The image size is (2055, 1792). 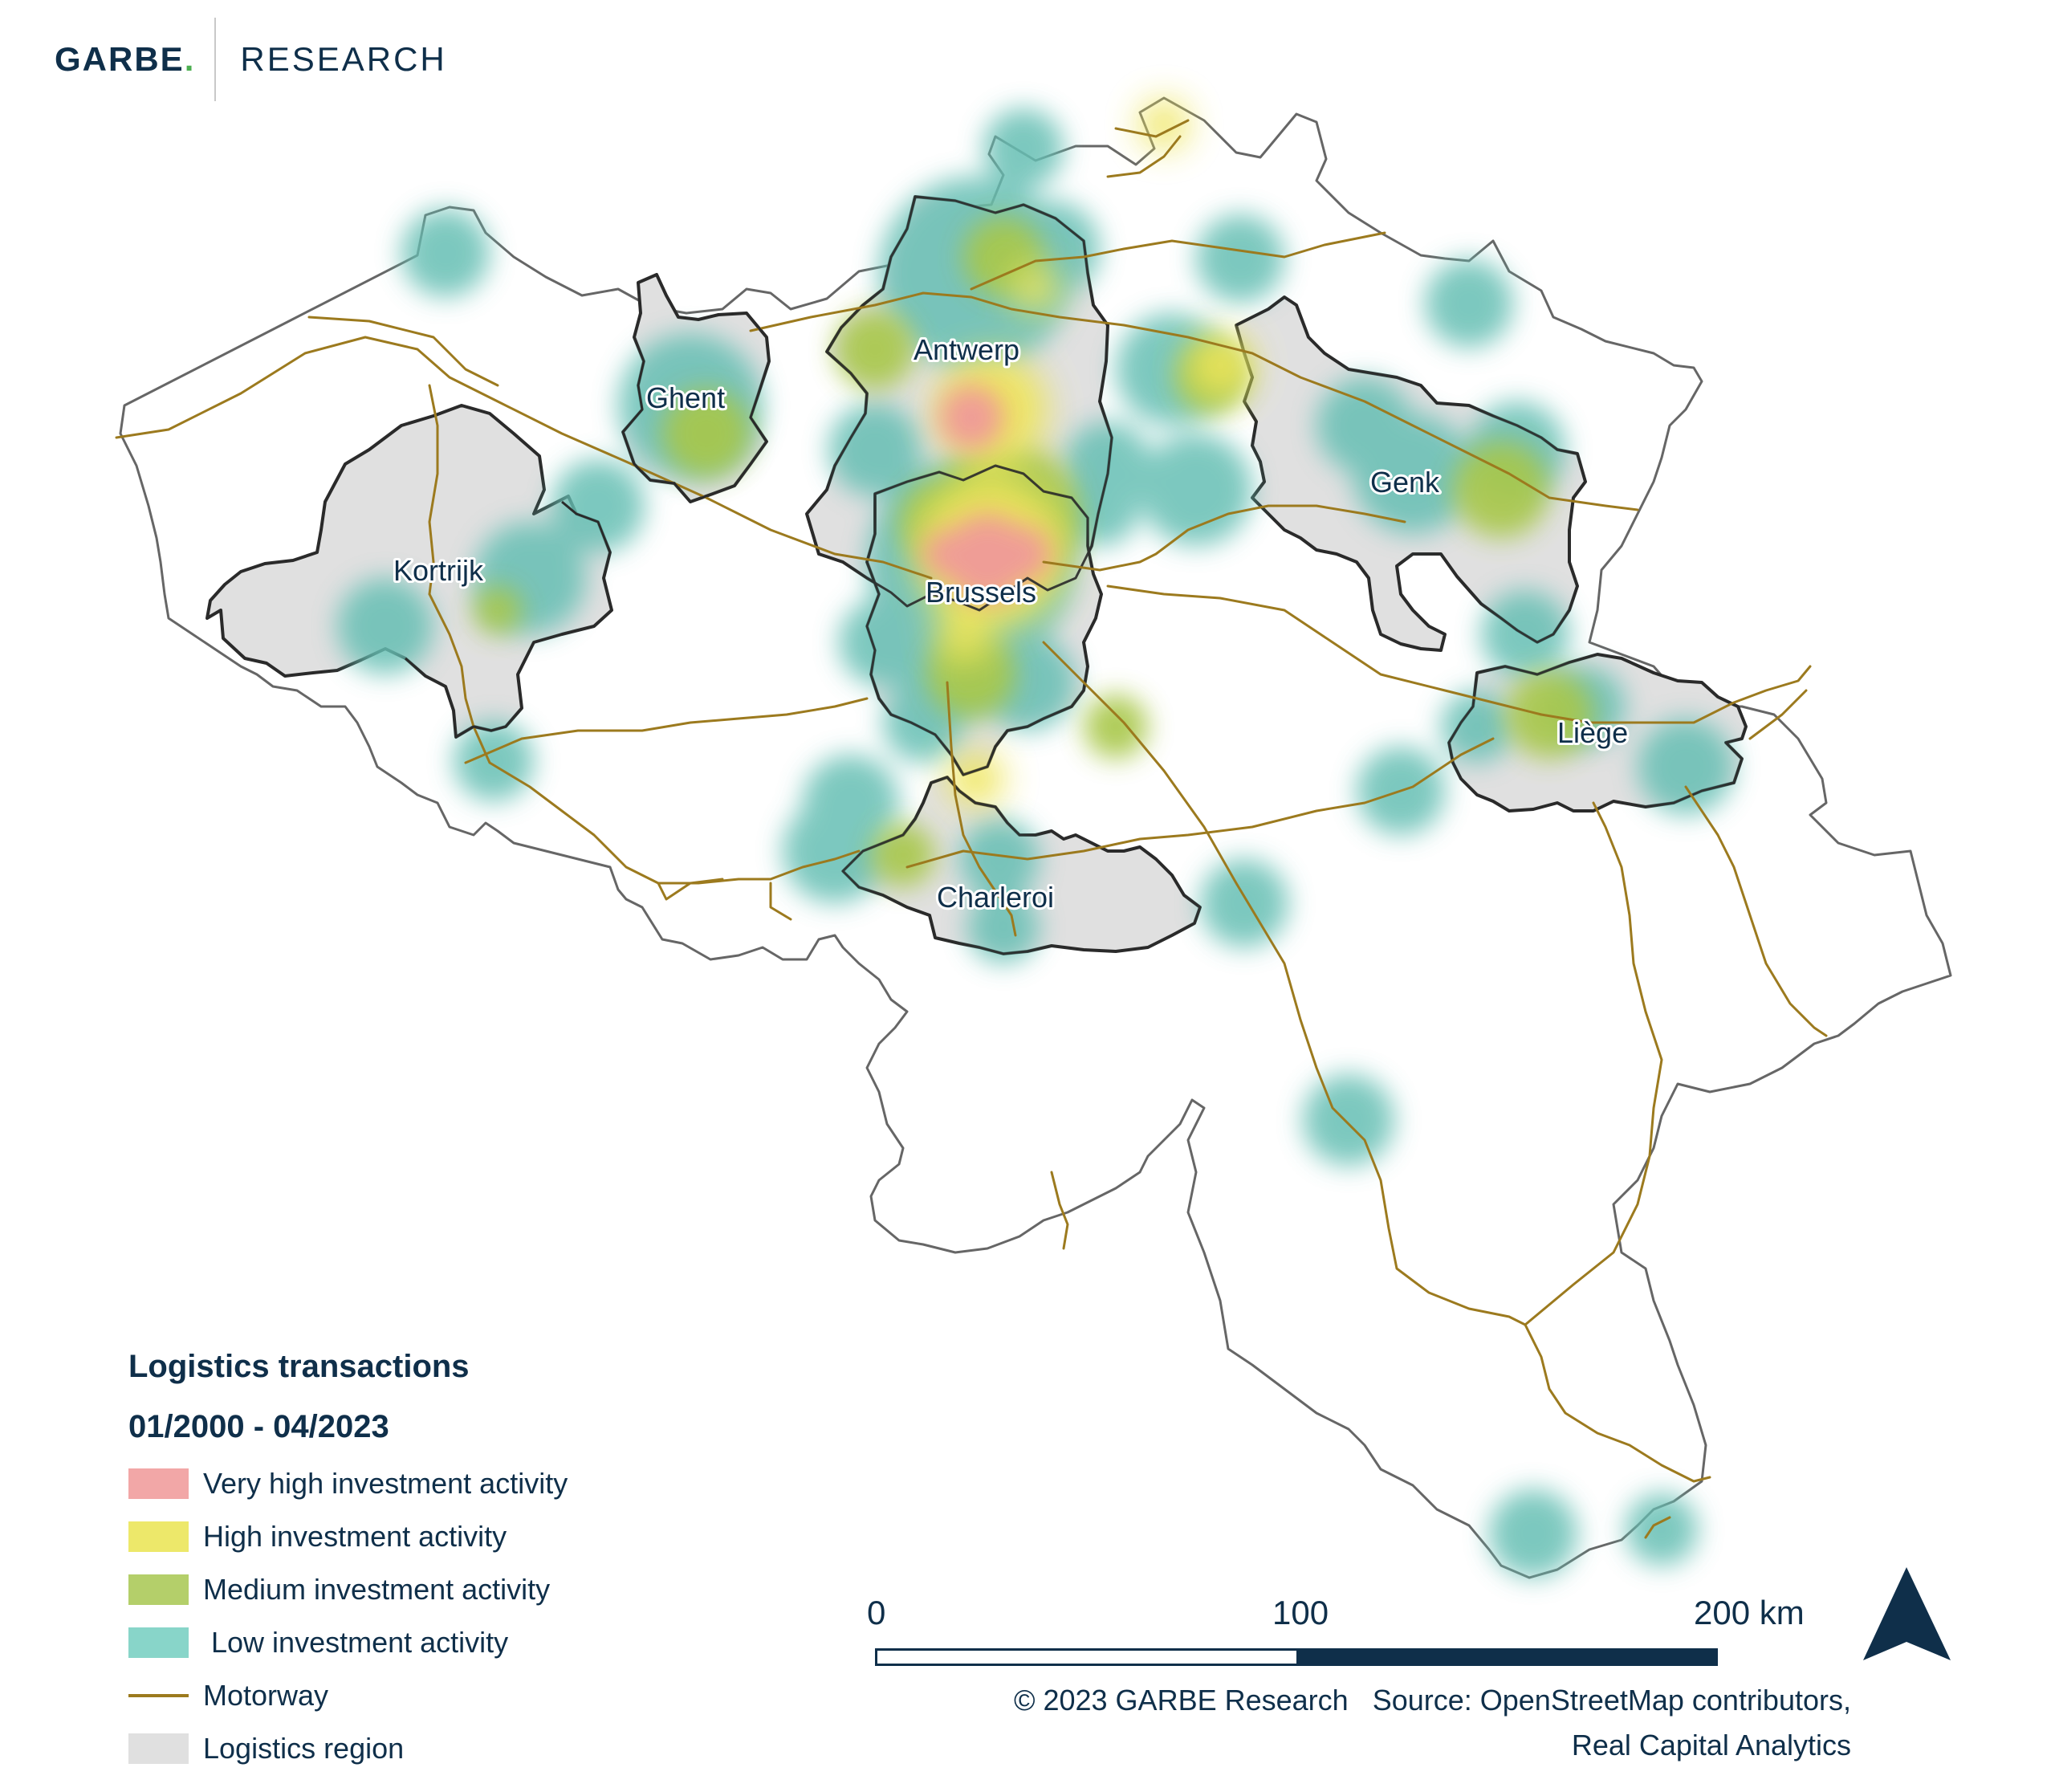 I want to click on north-arrow-icon, so click(x=1907, y=1613).